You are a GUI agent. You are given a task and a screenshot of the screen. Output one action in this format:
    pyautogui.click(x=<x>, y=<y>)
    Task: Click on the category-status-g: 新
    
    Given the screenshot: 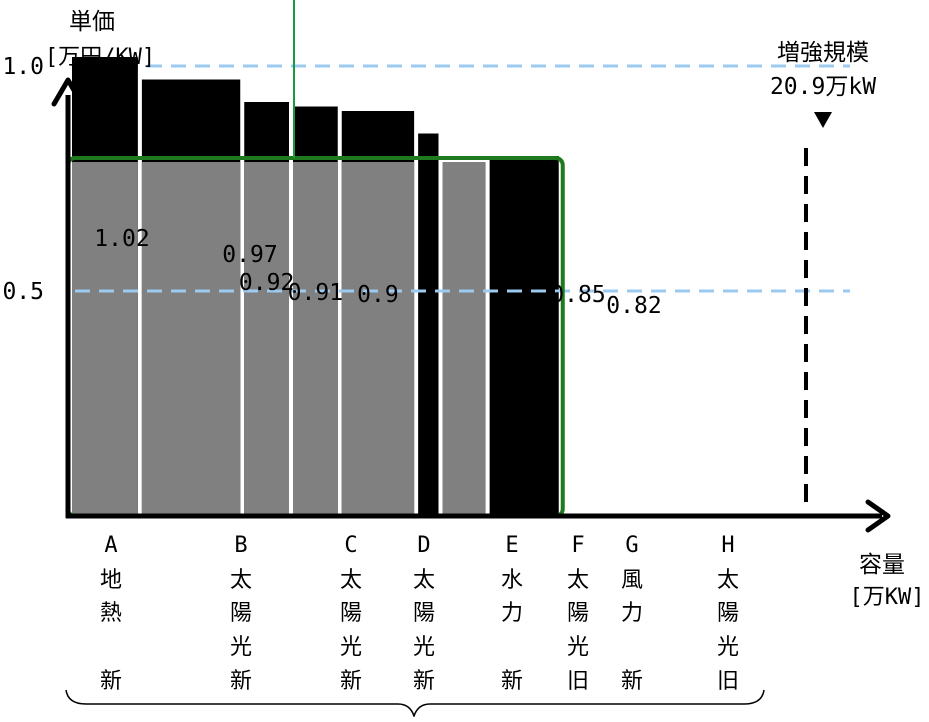 What is the action you would take?
    pyautogui.click(x=632, y=681)
    